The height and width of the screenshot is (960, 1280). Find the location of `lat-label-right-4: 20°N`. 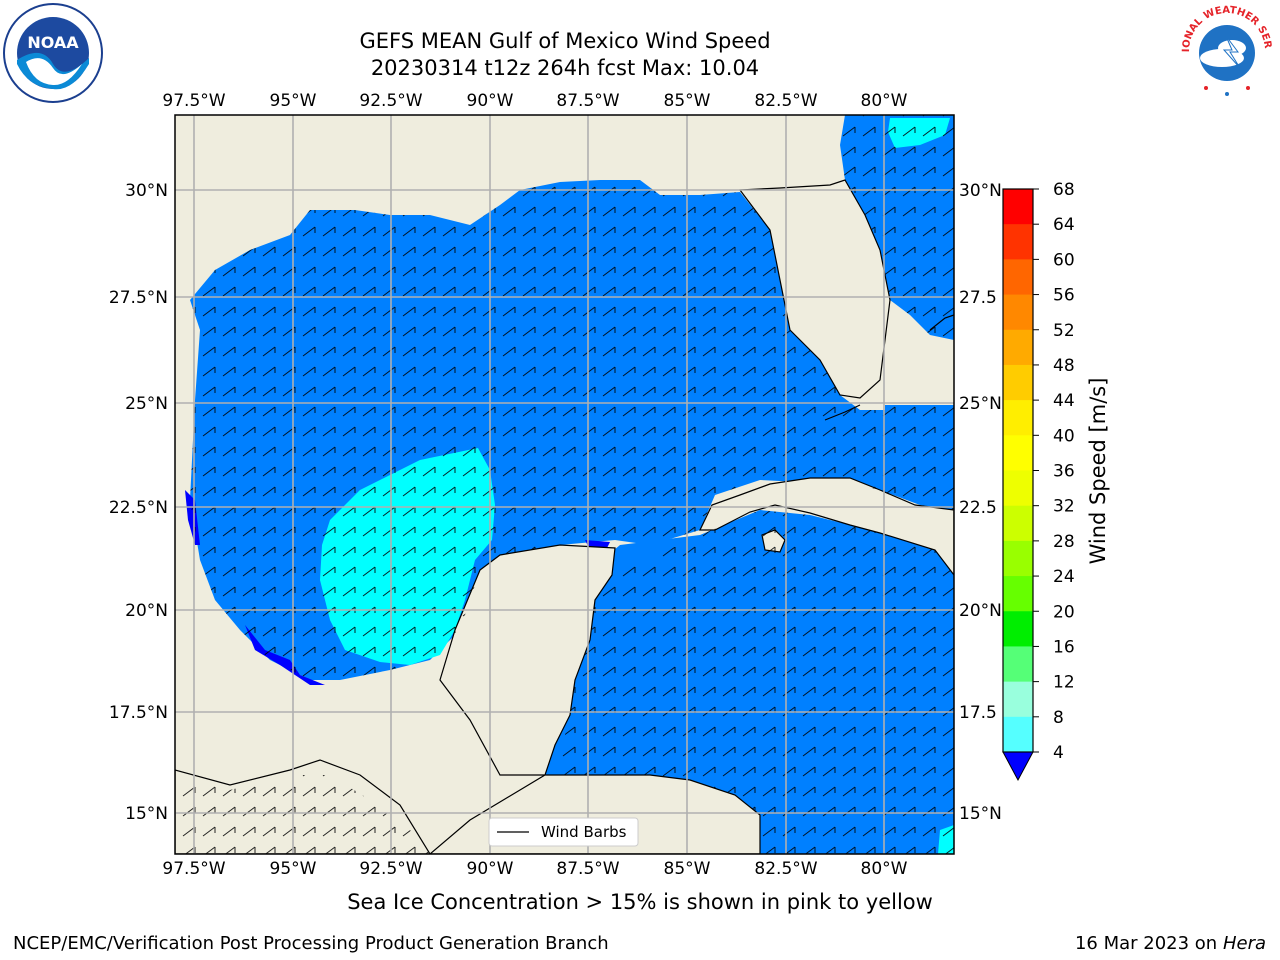

lat-label-right-4: 20°N is located at coordinates (980, 611).